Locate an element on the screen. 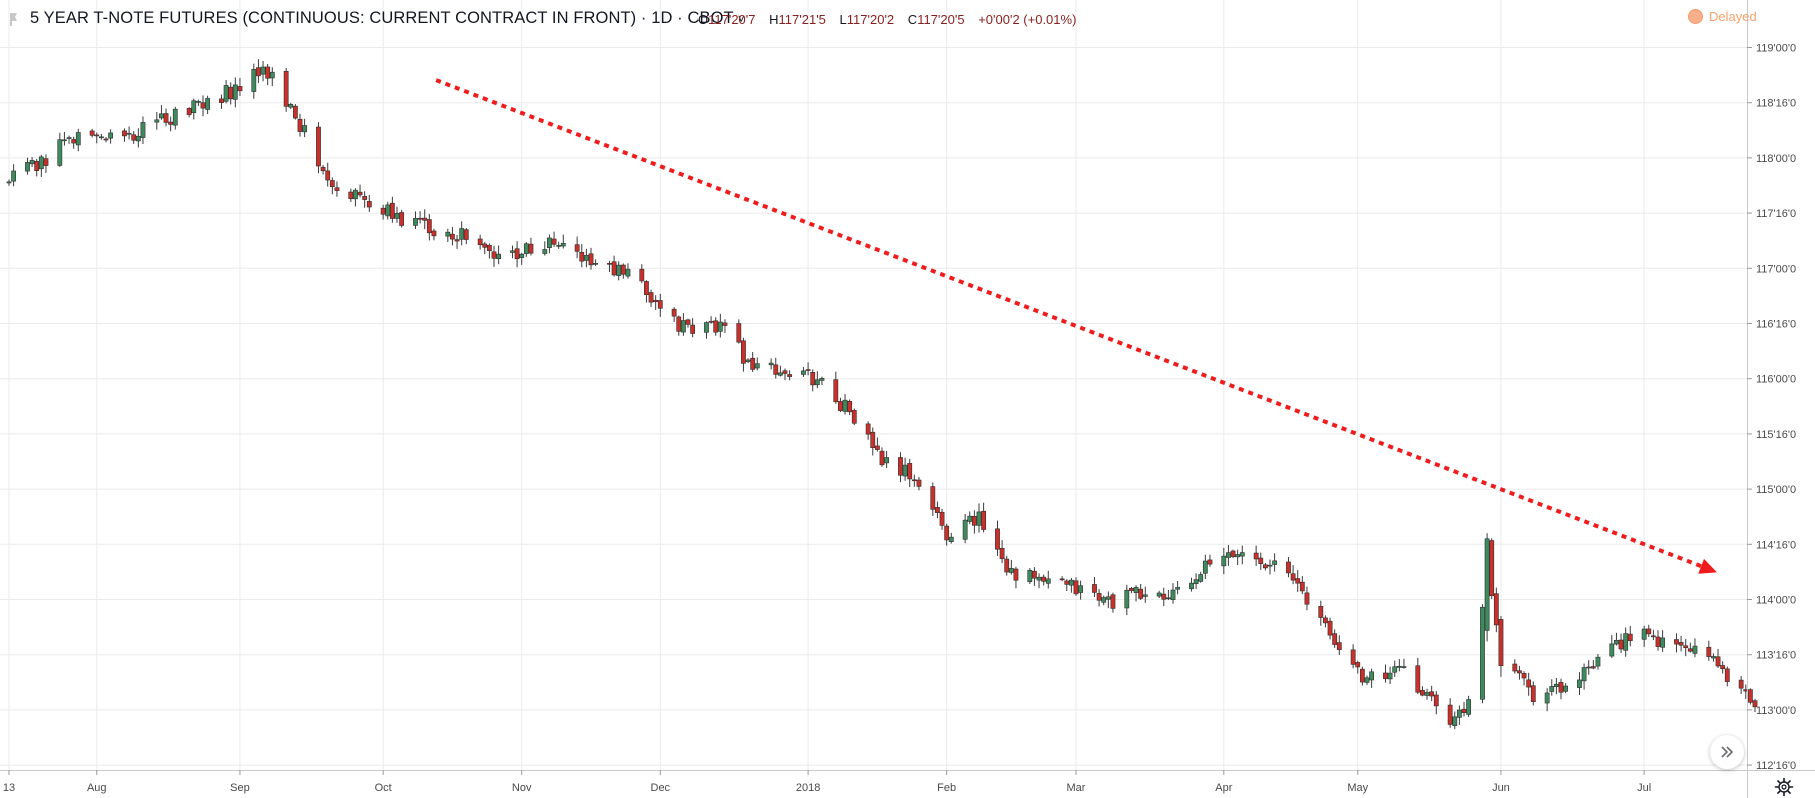 This screenshot has height=798, width=1815. x-tick-label: Aug is located at coordinates (97, 788).